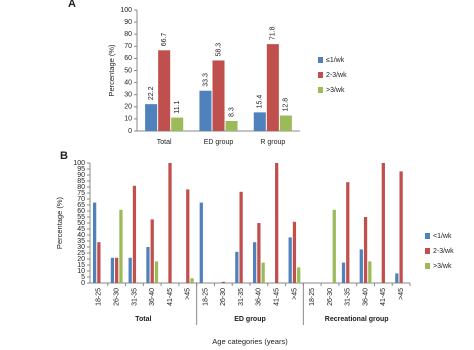 This screenshot has width=474, height=350. Describe the element at coordinates (81, 217) in the screenshot. I see `y-tick-label: 55` at that location.